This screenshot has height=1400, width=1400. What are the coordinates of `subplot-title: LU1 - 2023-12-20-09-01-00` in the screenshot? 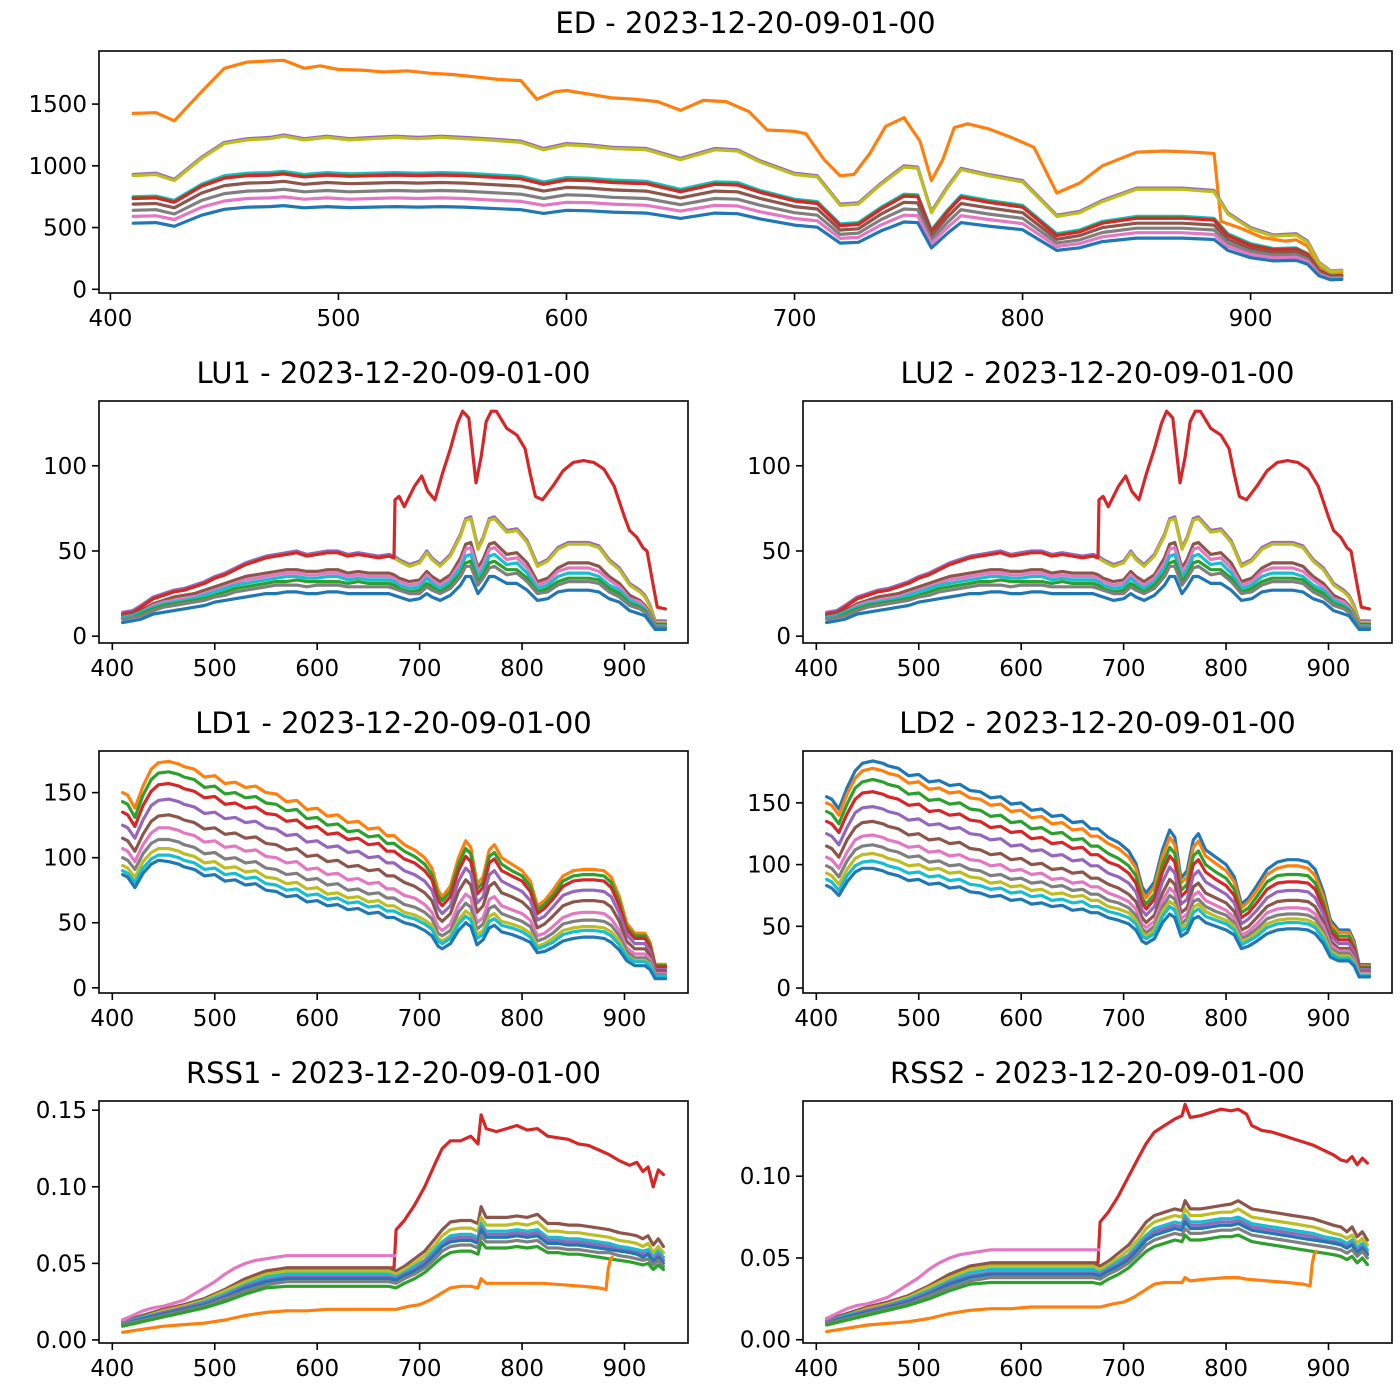 It's located at (394, 373).